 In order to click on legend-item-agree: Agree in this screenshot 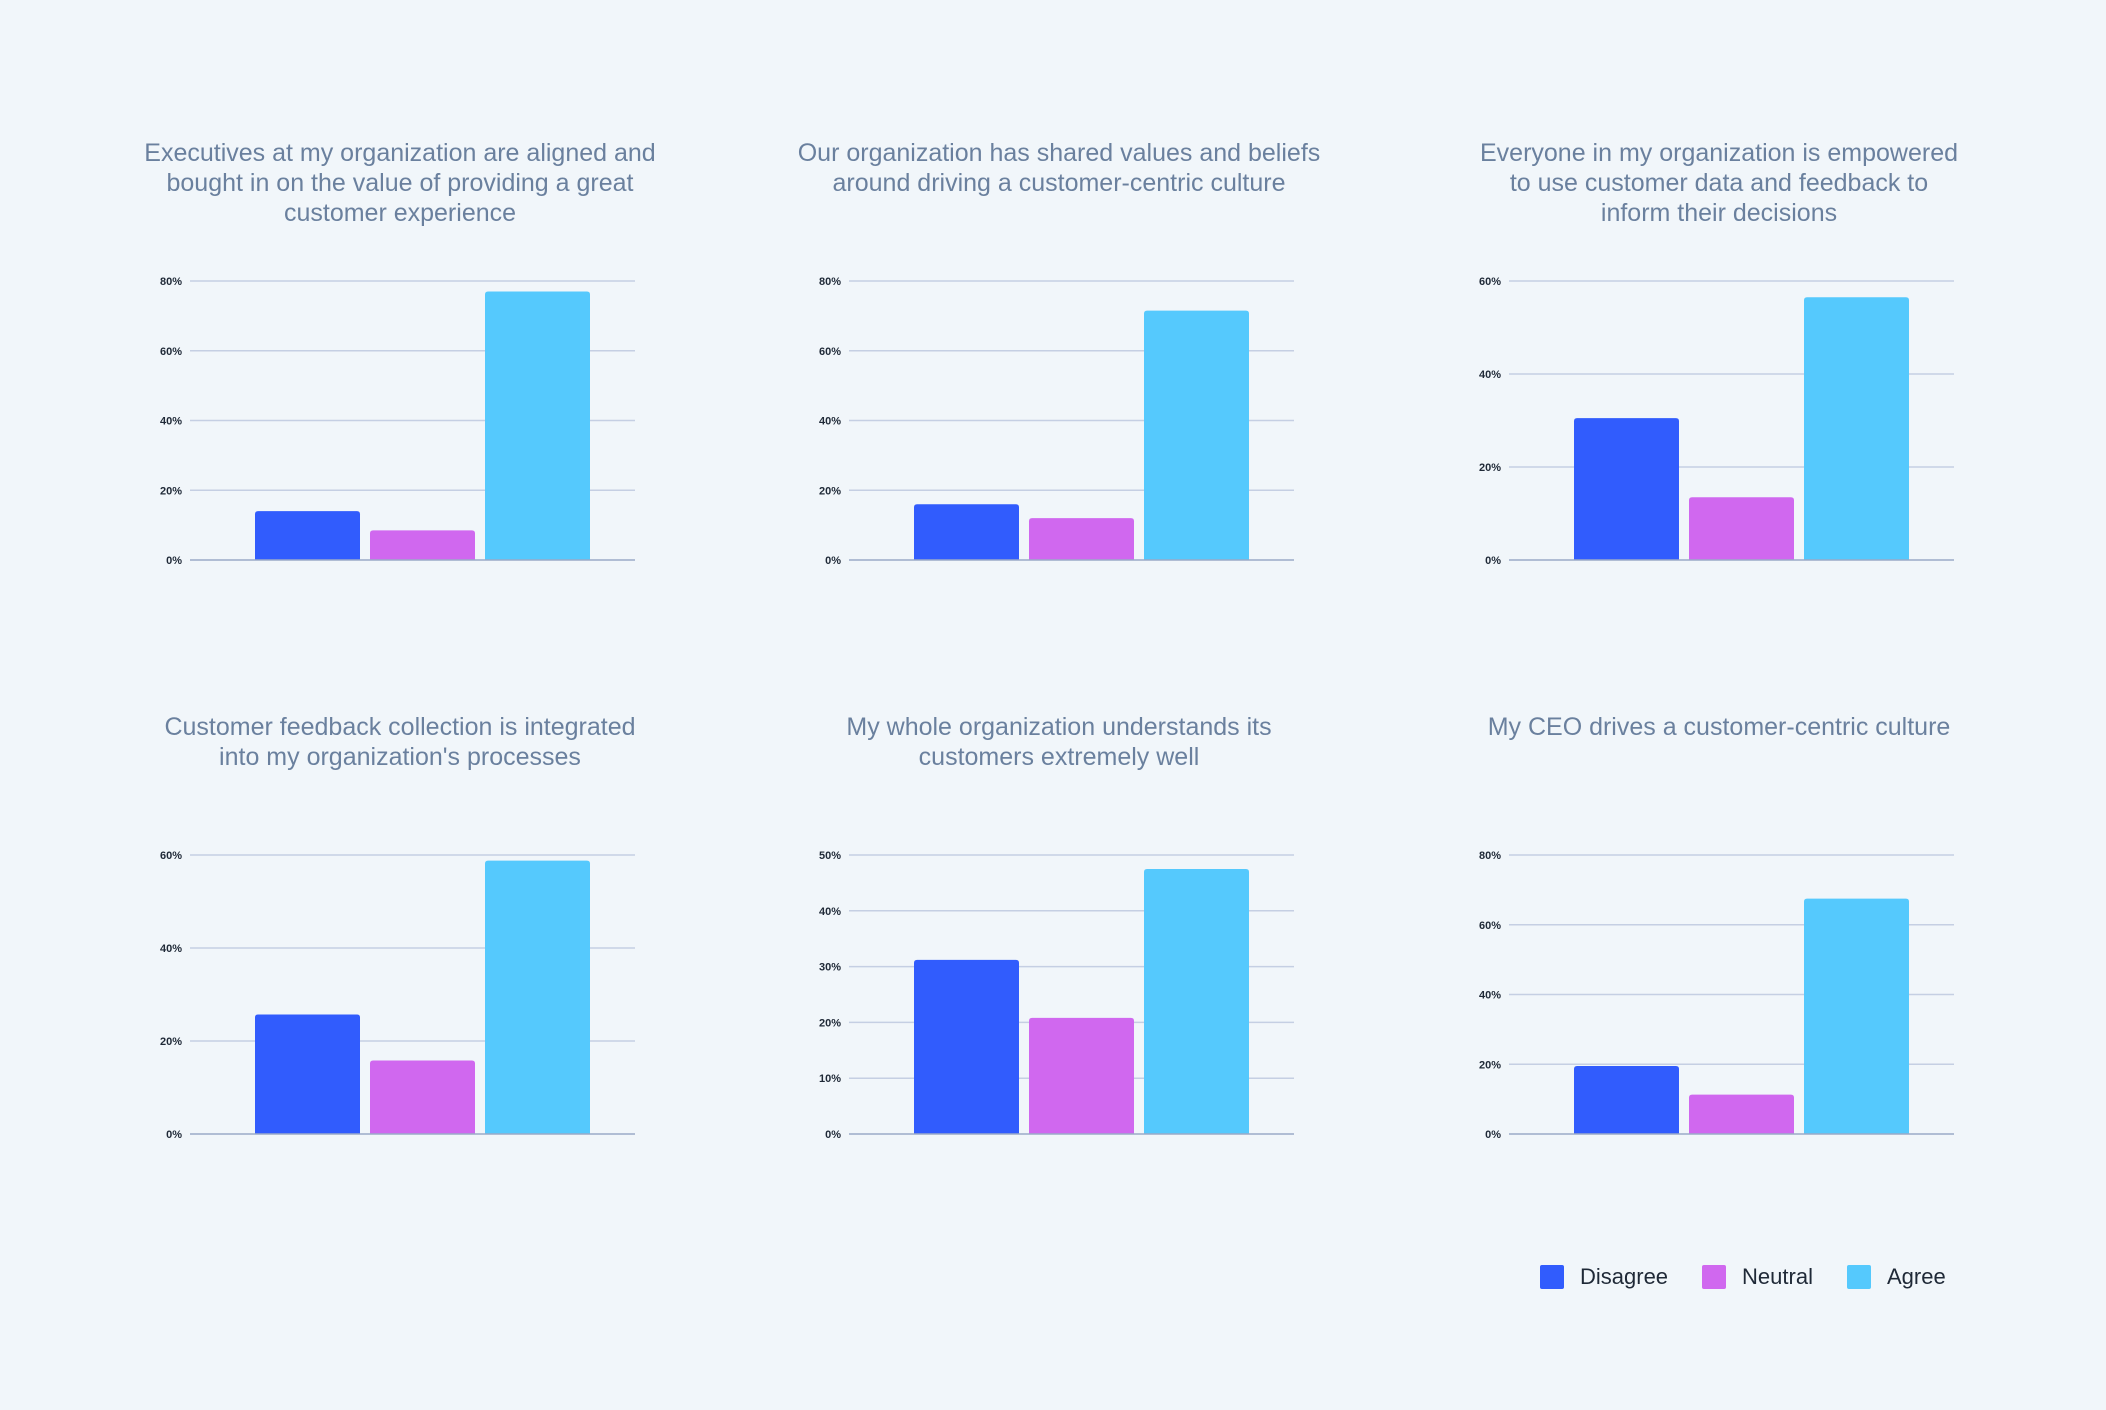, I will do `click(1896, 1277)`.